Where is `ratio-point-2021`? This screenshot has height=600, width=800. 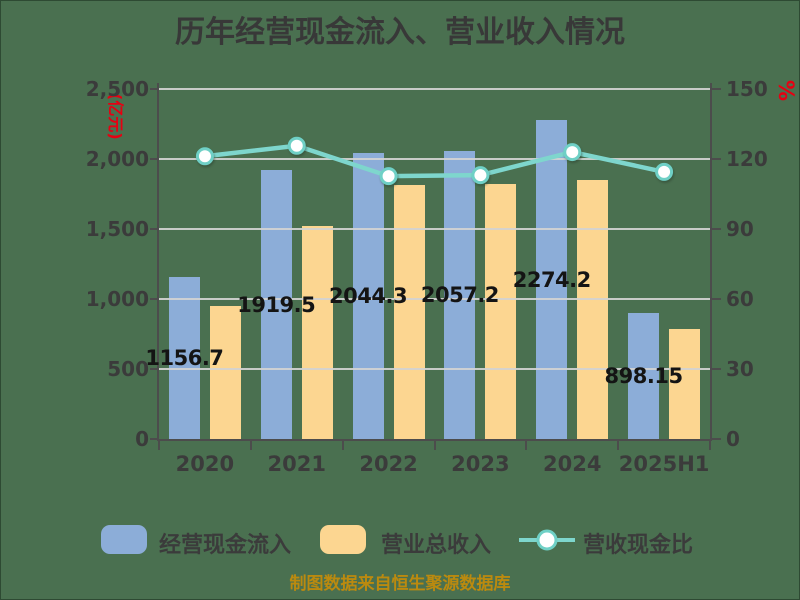
ratio-point-2021 is located at coordinates (296, 145).